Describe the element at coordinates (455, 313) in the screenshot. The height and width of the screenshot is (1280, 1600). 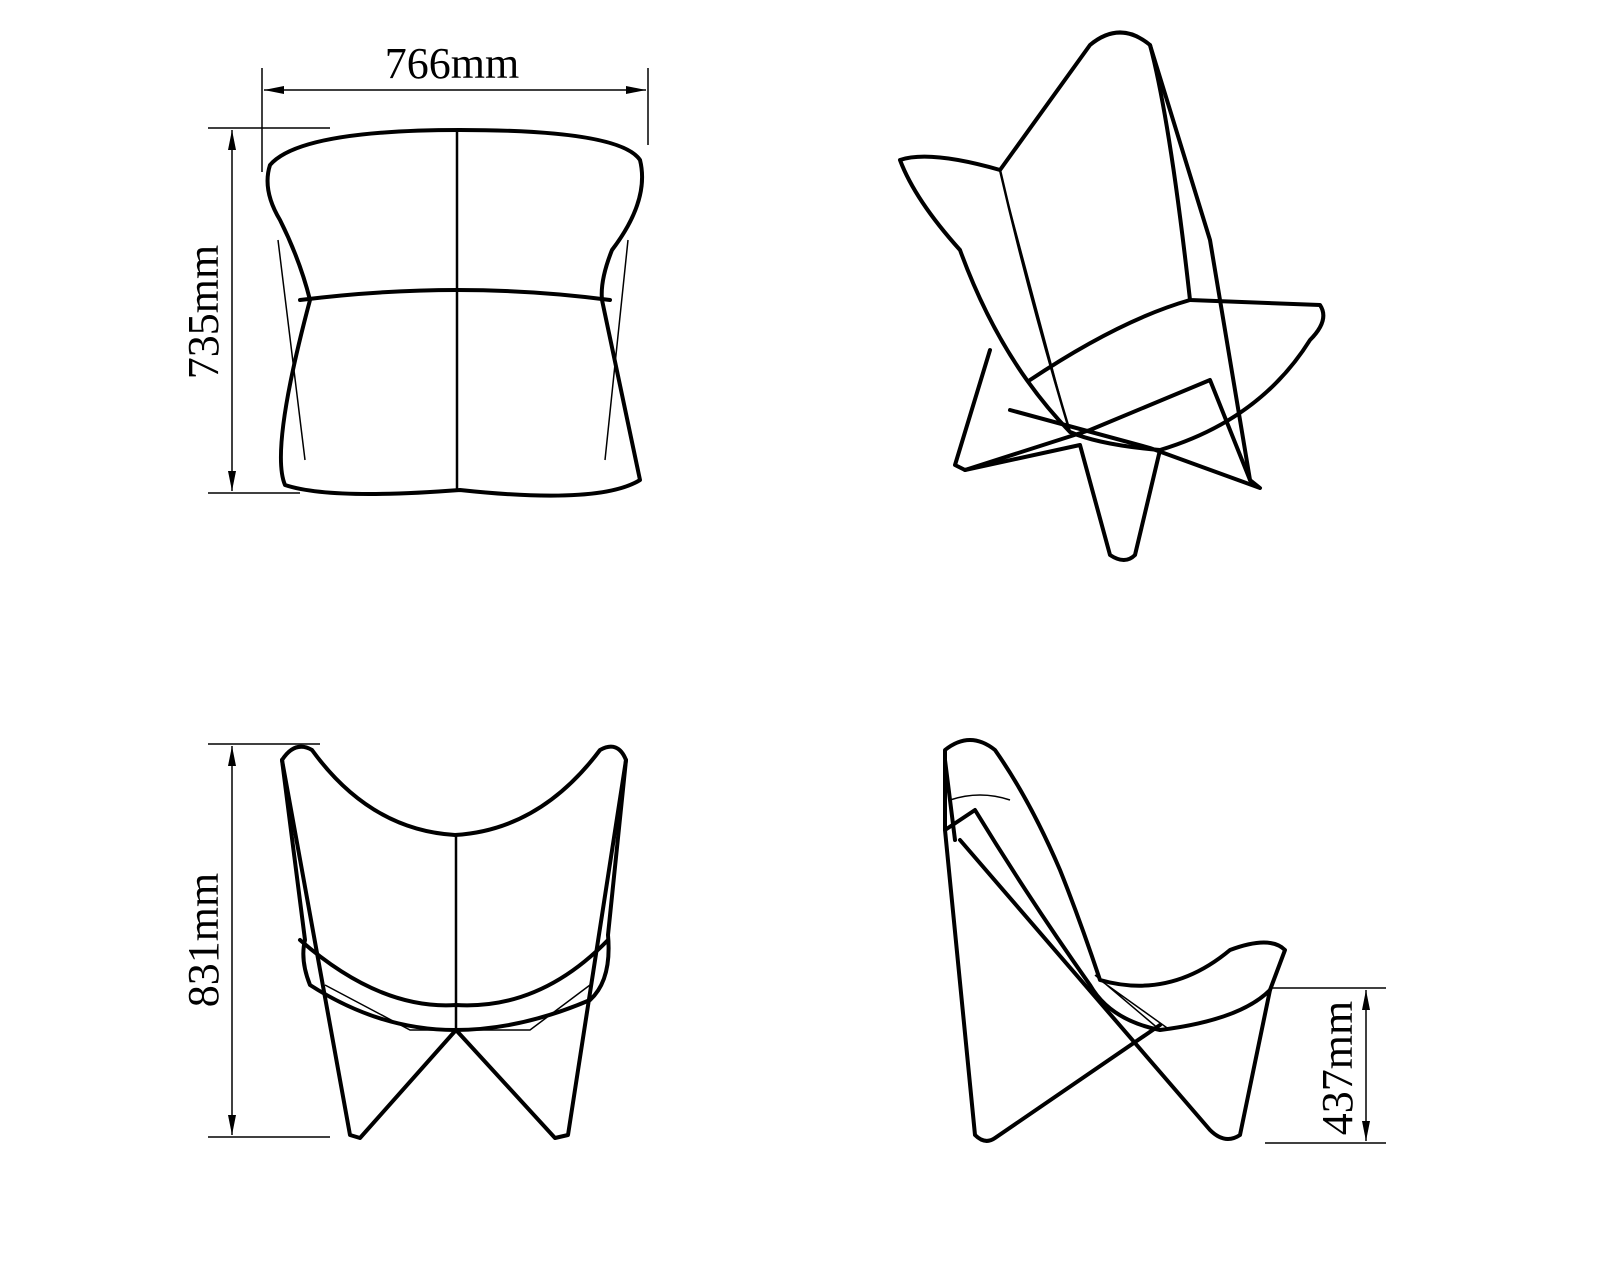
I see `top-view-chair` at that location.